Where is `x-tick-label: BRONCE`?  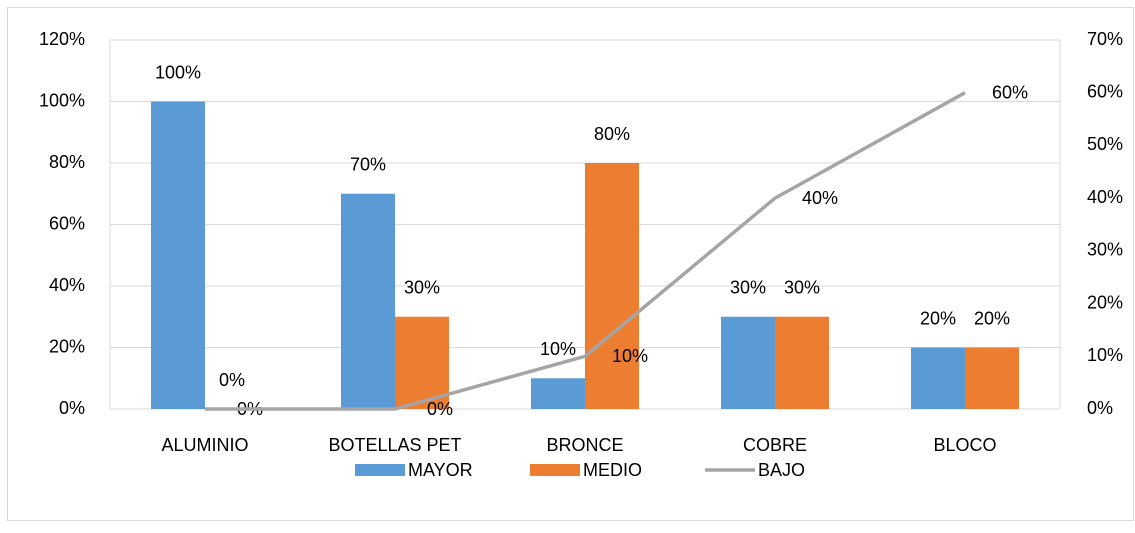 x-tick-label: BRONCE is located at coordinates (584, 445).